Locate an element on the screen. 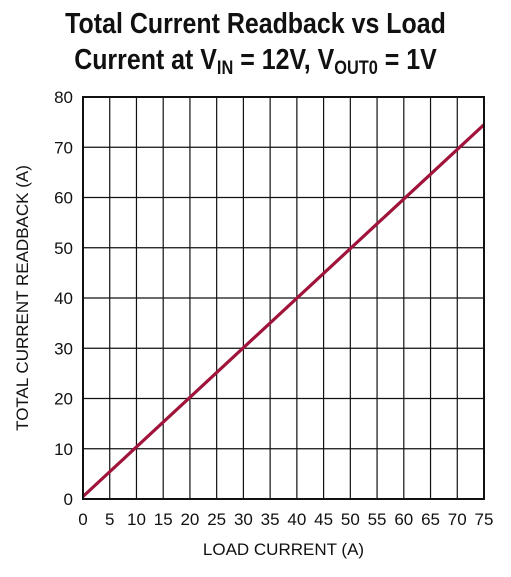  y-tick-label: 40 is located at coordinates (63, 298).